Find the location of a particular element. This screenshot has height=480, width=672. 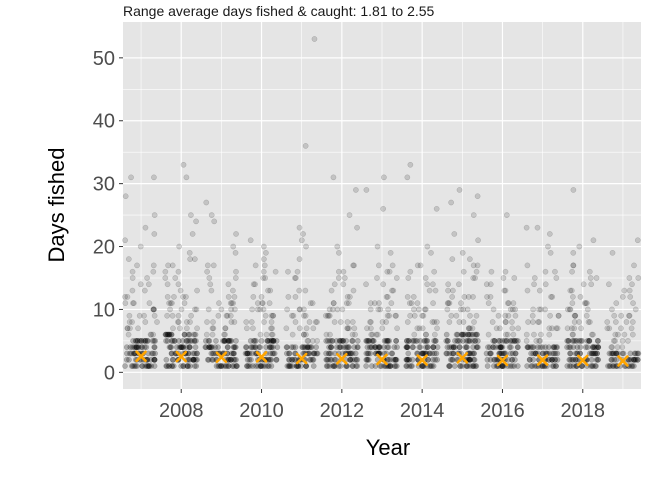

x-tick-label: 2012 is located at coordinates (342, 411).